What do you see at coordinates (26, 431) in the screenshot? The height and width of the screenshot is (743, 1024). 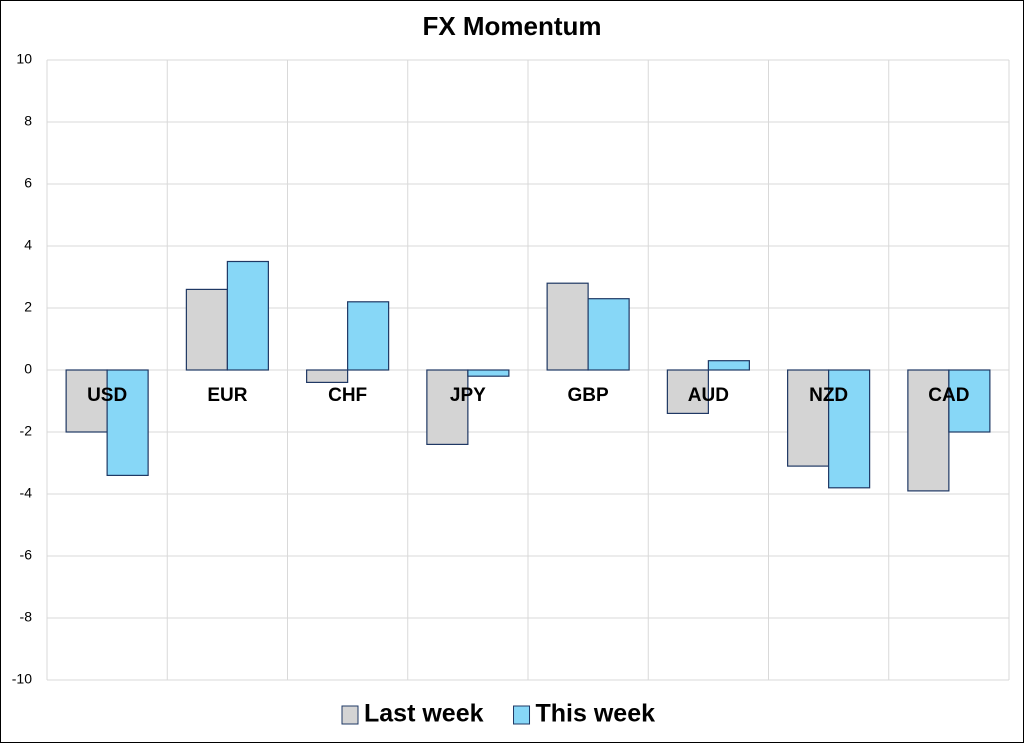 I see `y-tick-label: -2` at bounding box center [26, 431].